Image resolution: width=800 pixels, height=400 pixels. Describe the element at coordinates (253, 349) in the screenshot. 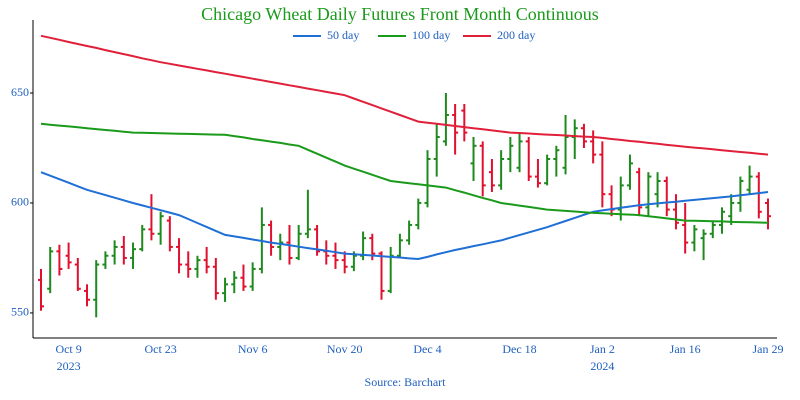

I see `x-tick-label: Nov 6` at that location.